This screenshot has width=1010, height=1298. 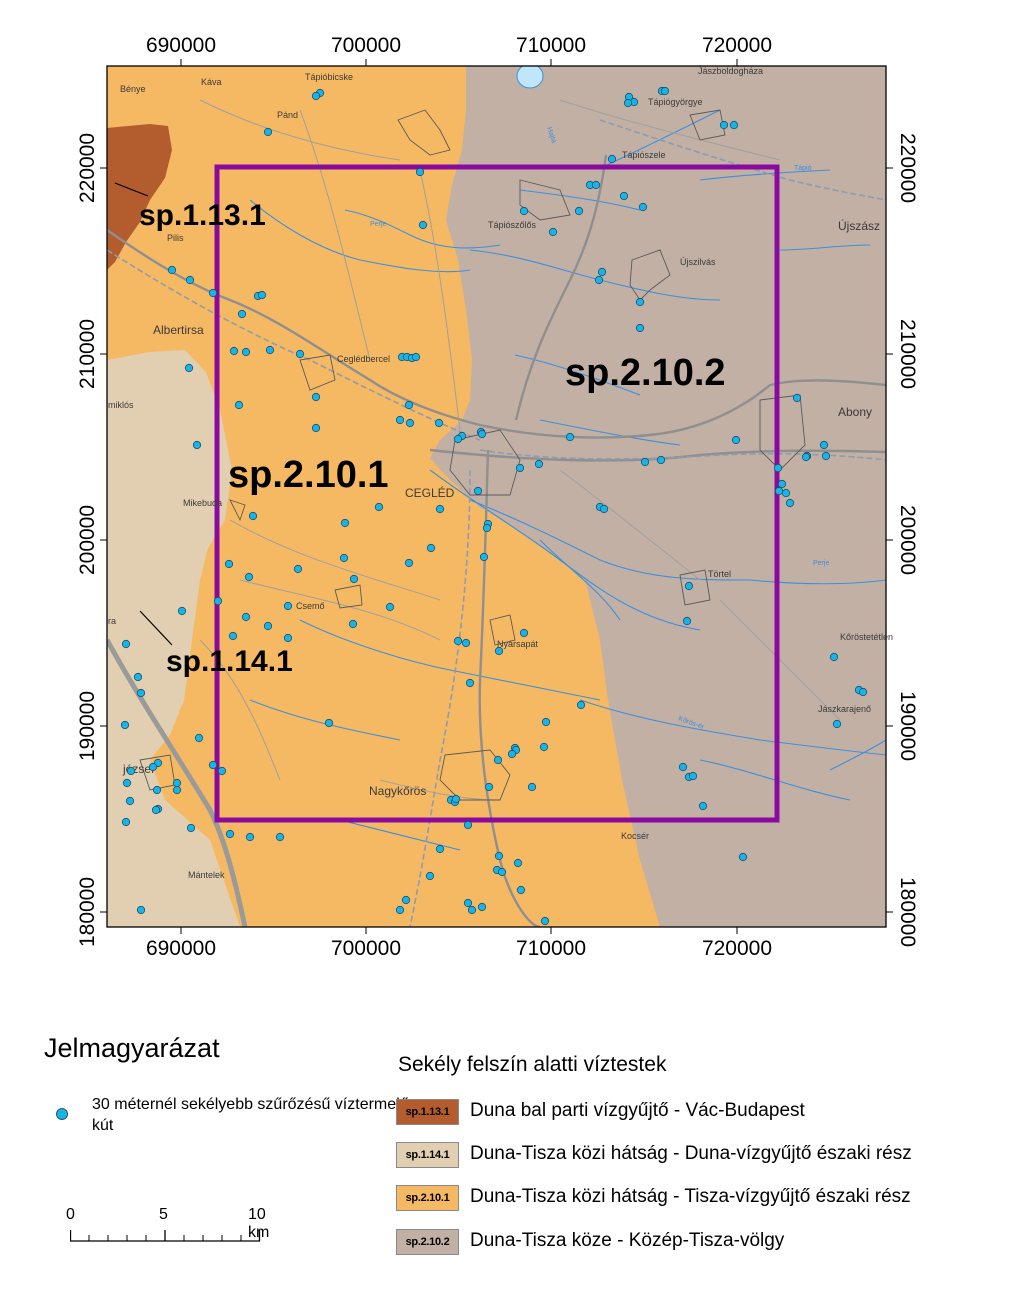 What do you see at coordinates (866, 637) in the screenshot?
I see `place-label: Kőröstetétlen` at bounding box center [866, 637].